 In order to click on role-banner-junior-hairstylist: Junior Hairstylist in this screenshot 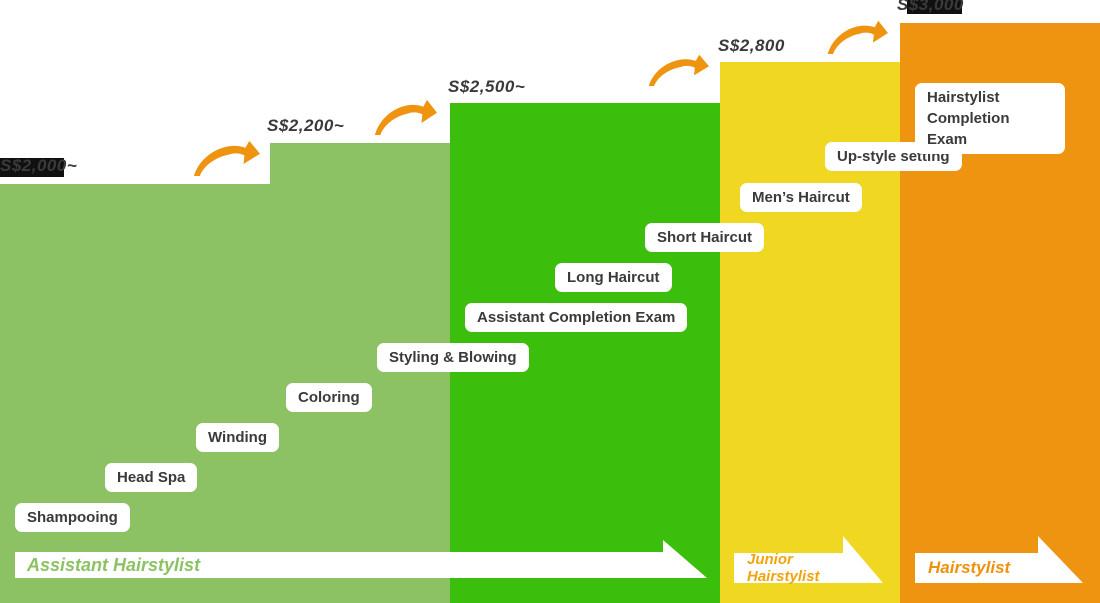, I will do `click(795, 568)`.